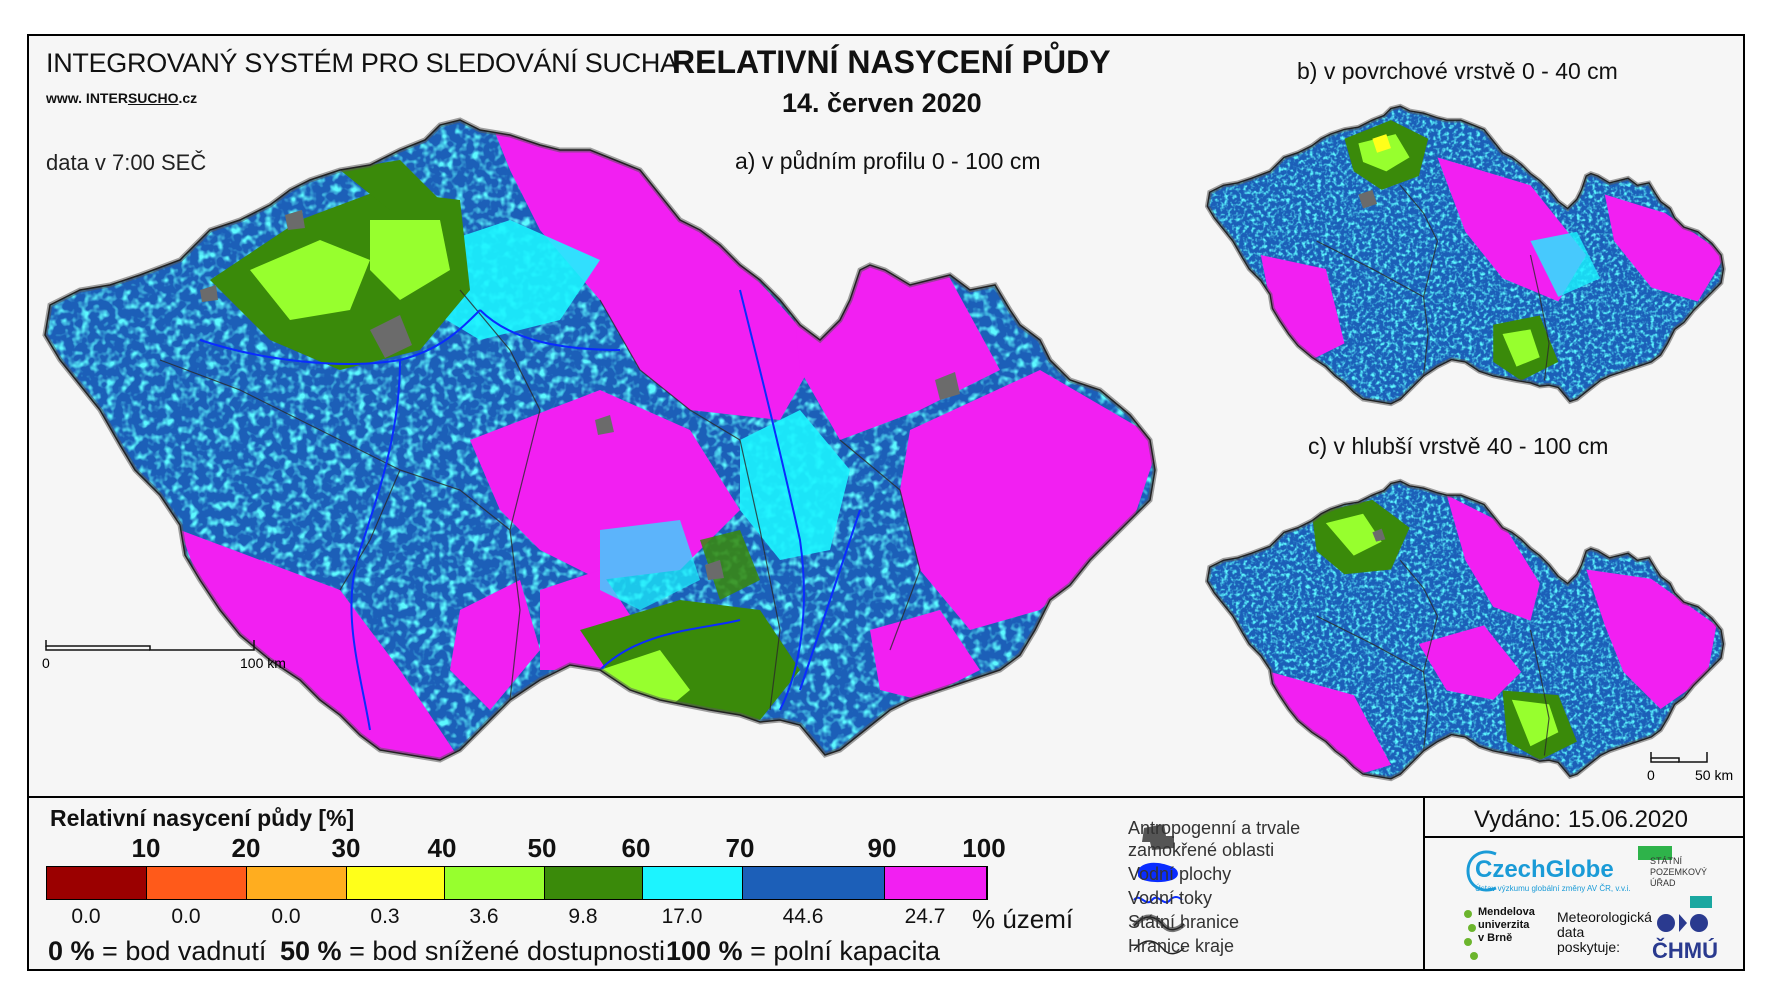 The width and height of the screenshot is (1772, 1003). What do you see at coordinates (1506, 925) in the screenshot?
I see `mendel-logo: Mendelova univerzita v Brně` at bounding box center [1506, 925].